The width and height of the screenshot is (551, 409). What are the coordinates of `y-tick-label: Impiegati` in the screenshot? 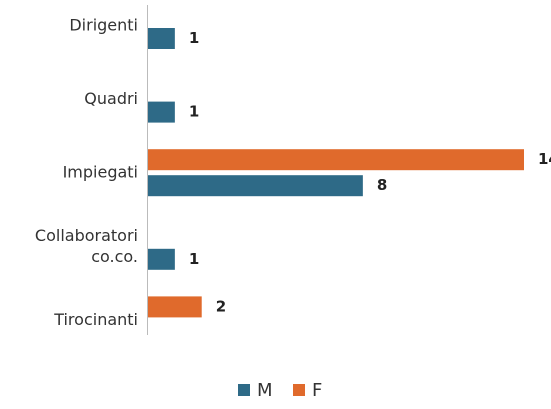 It's located at (100, 171).